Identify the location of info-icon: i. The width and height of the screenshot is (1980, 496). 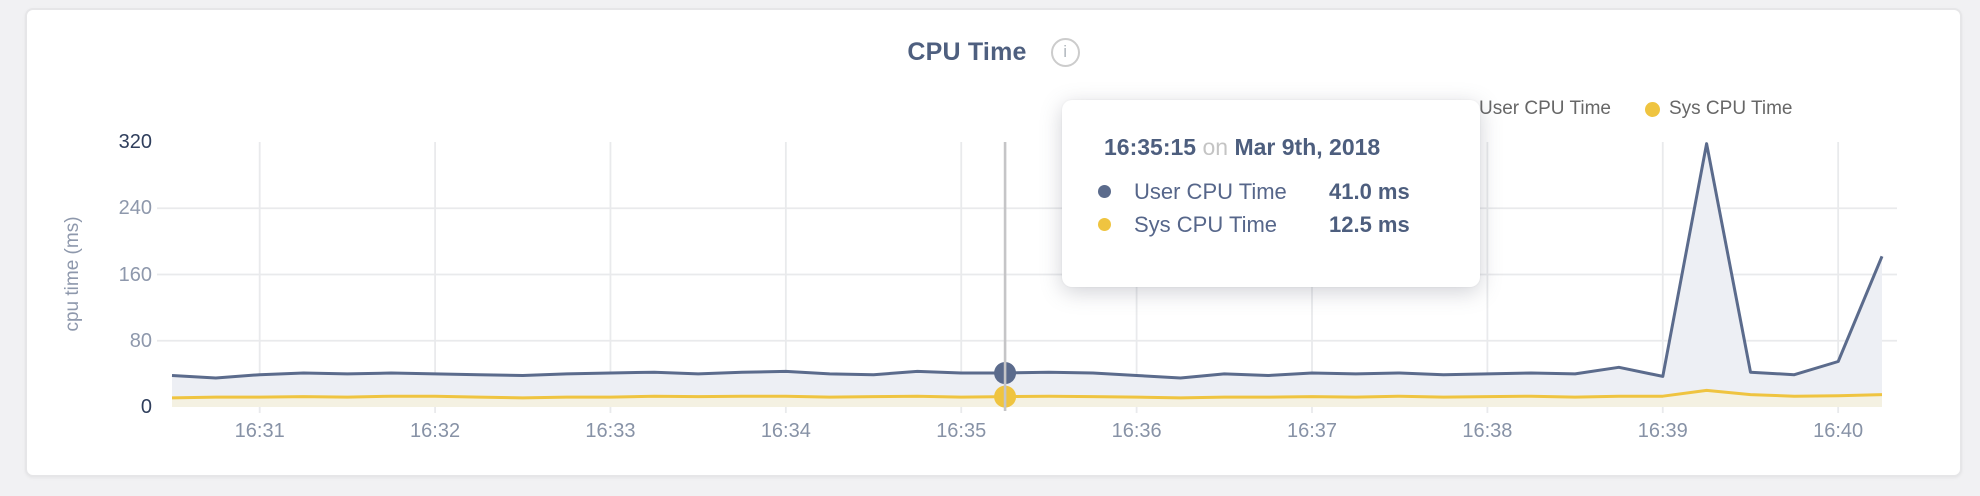
(1065, 52).